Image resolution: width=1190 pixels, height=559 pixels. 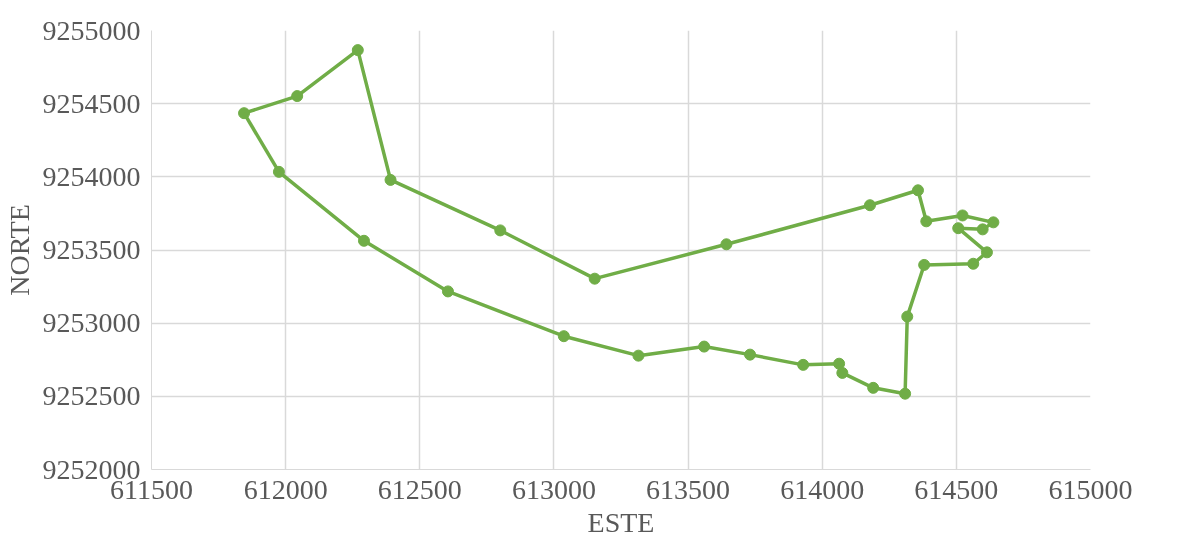 I want to click on y-axis-title: NORTE, so click(x=19, y=250).